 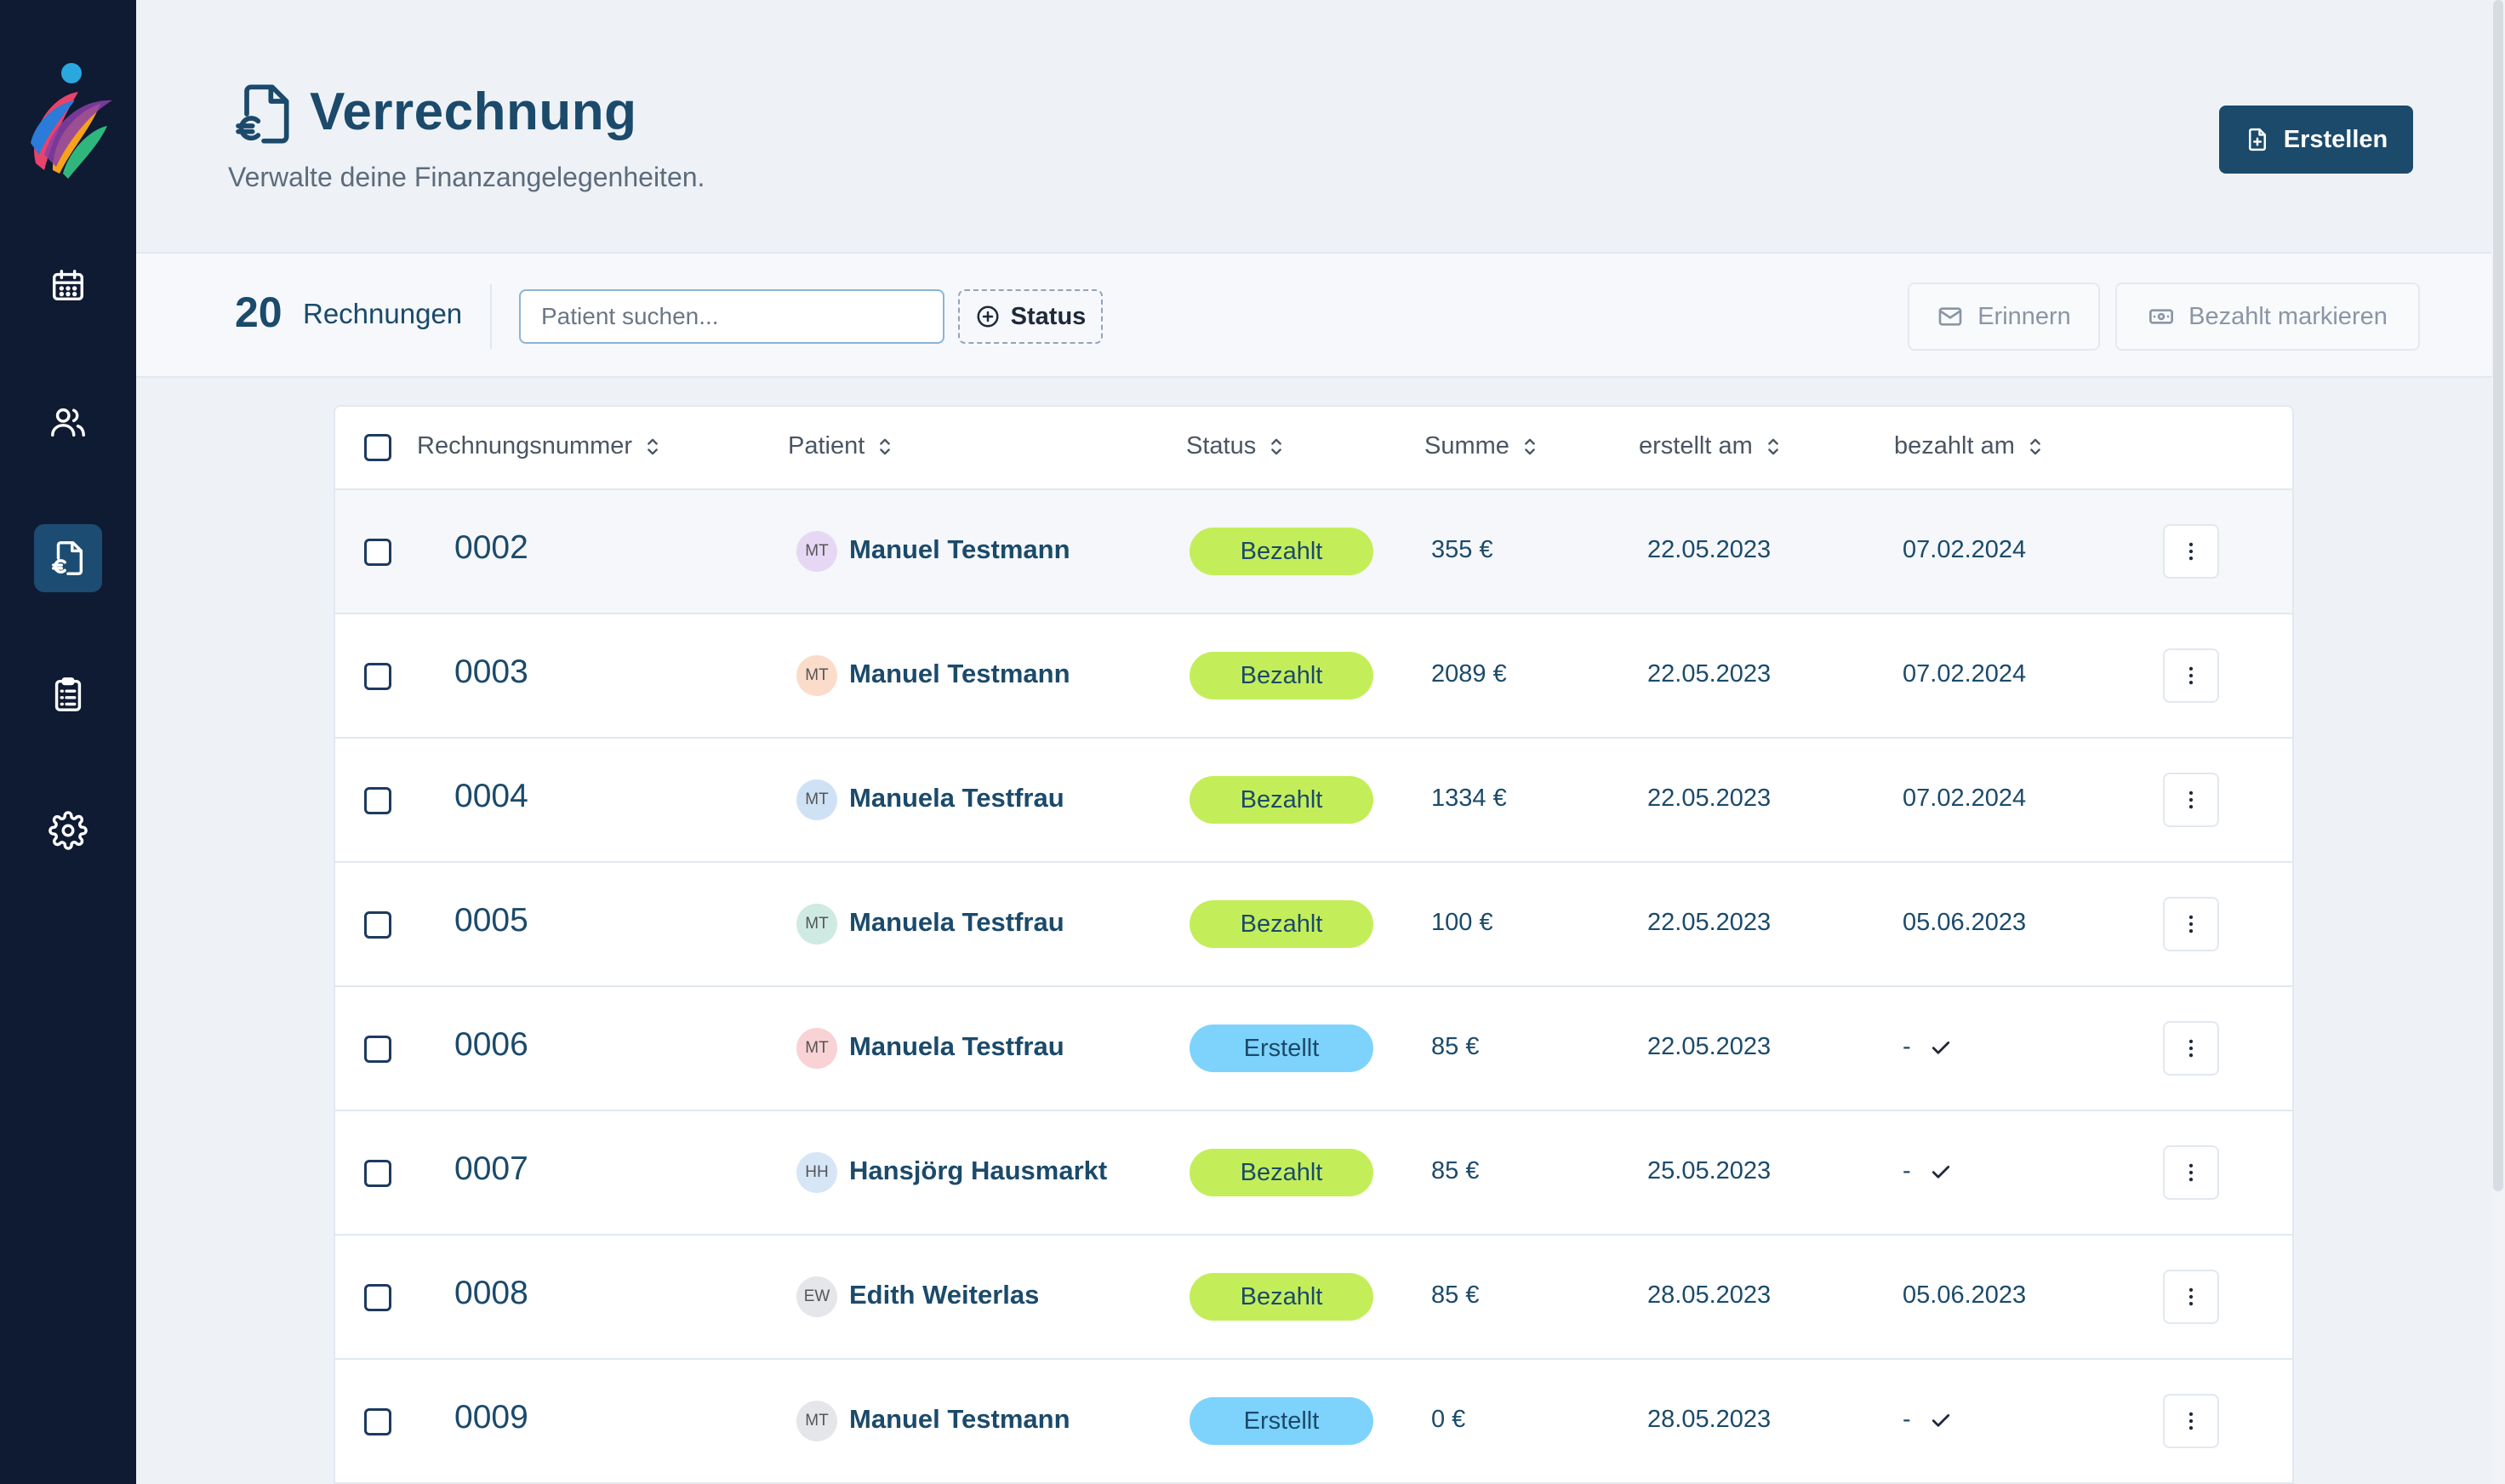 I want to click on paid-date-cell: 05.06.2023, so click(x=1965, y=1295).